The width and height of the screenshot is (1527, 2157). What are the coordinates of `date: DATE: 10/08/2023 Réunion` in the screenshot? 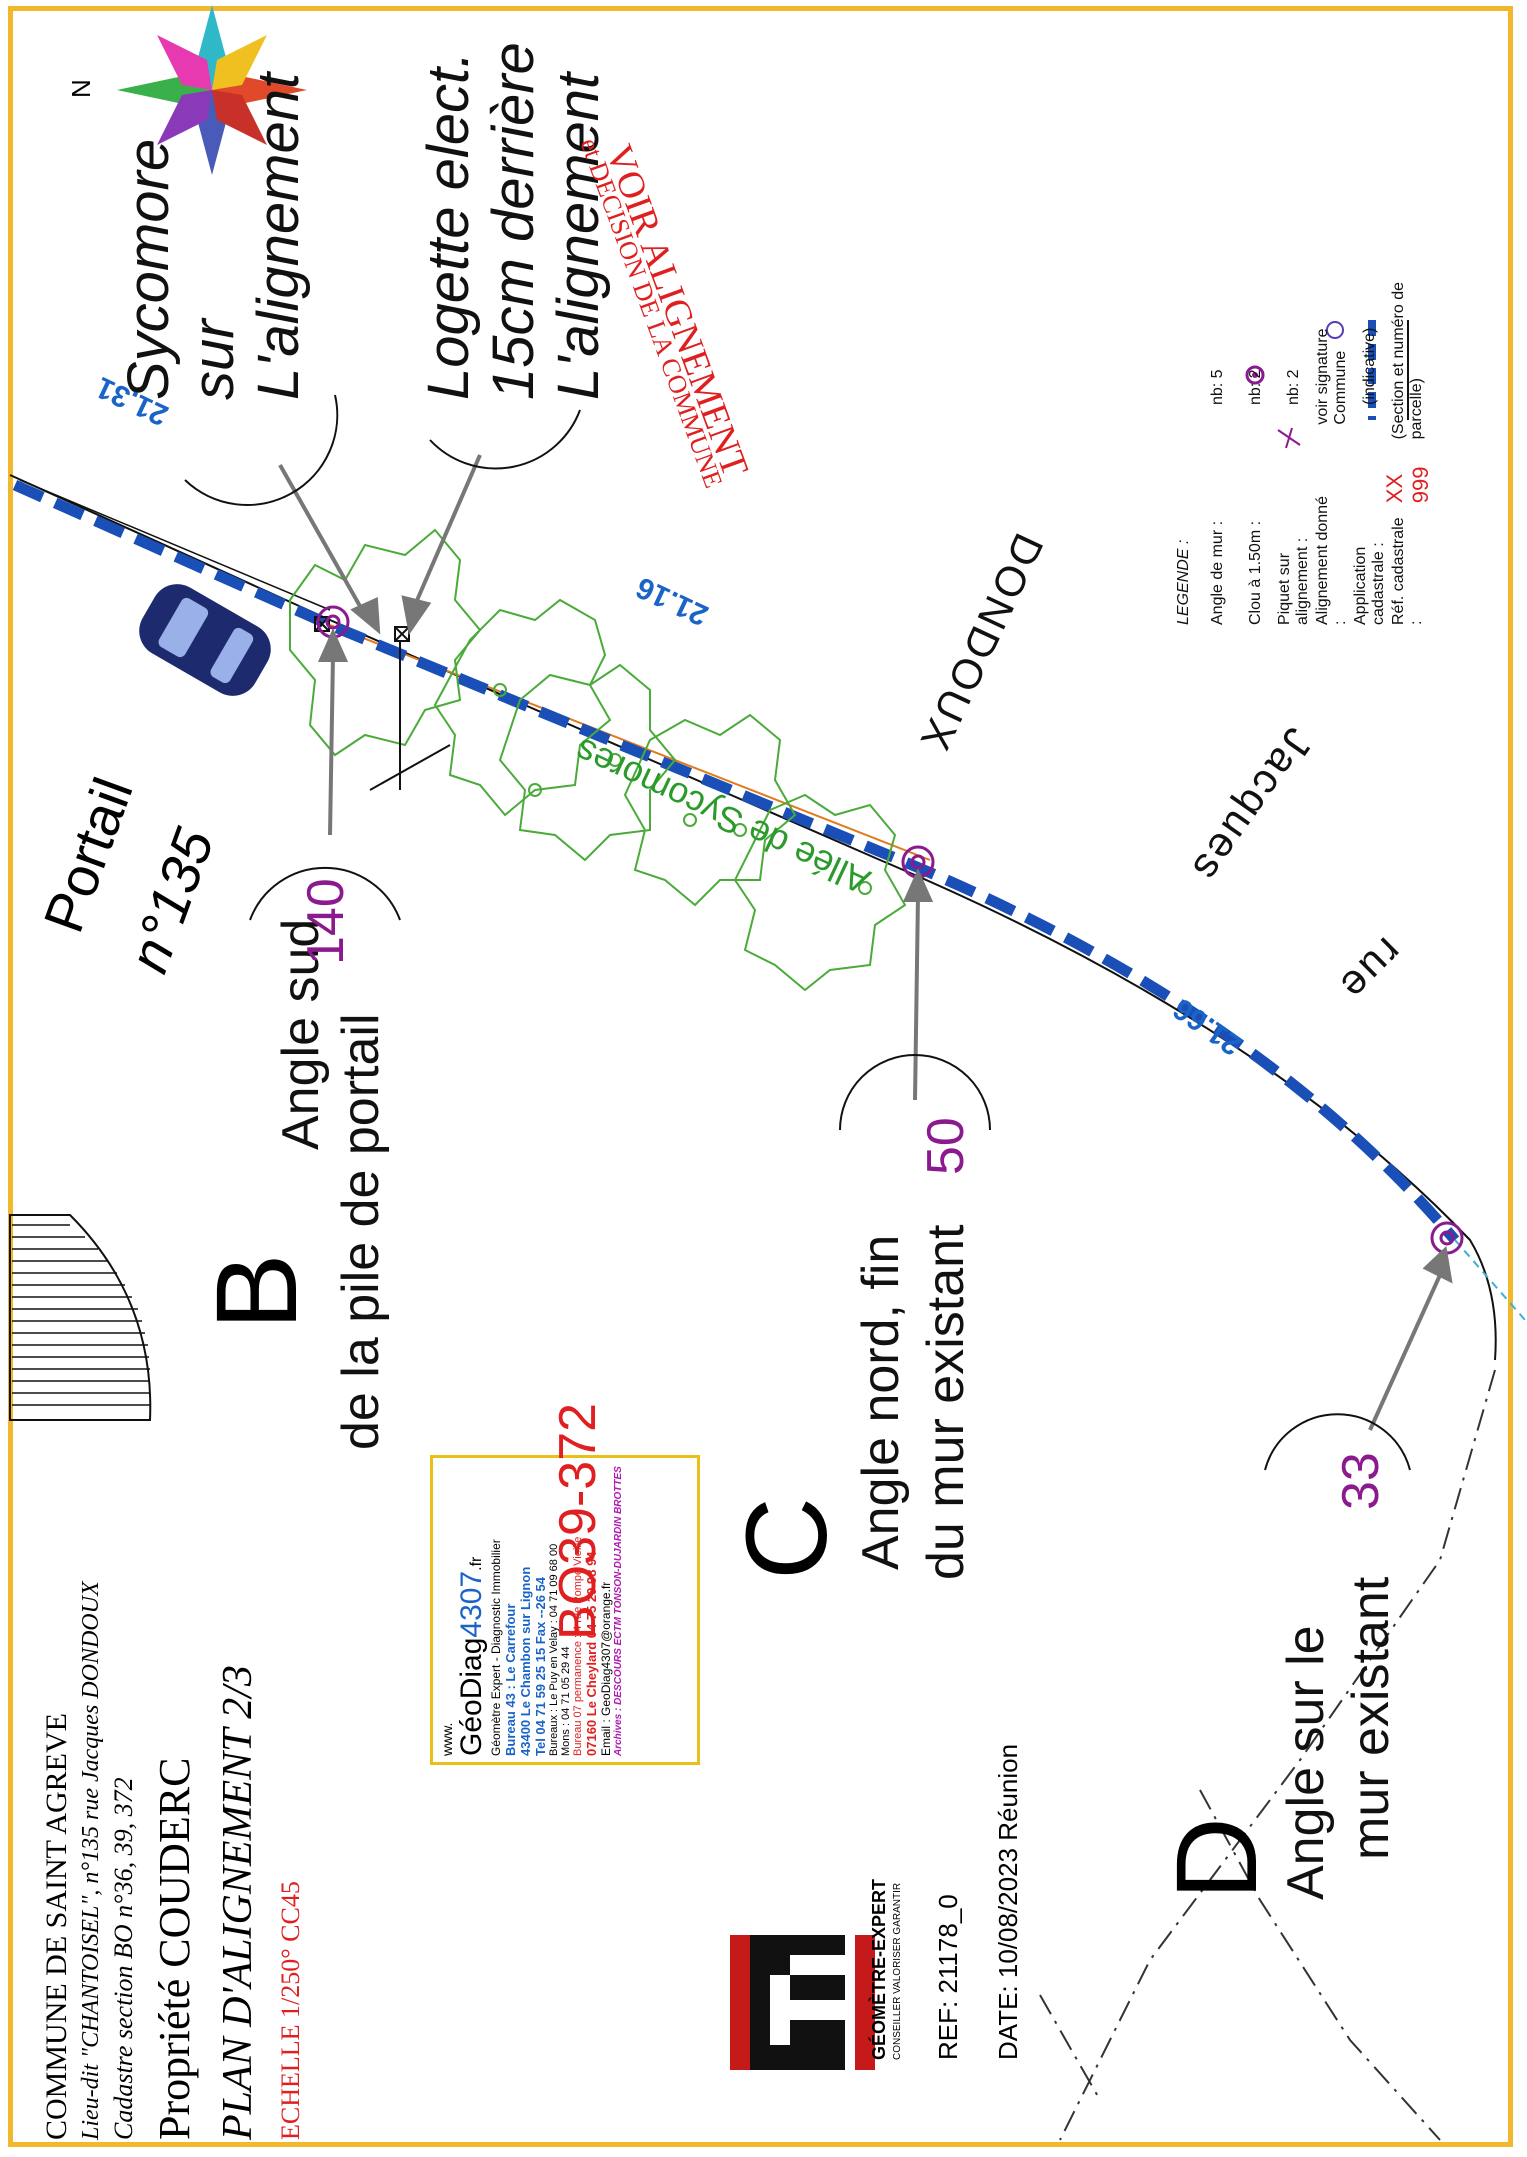 It's located at (1008, 1901).